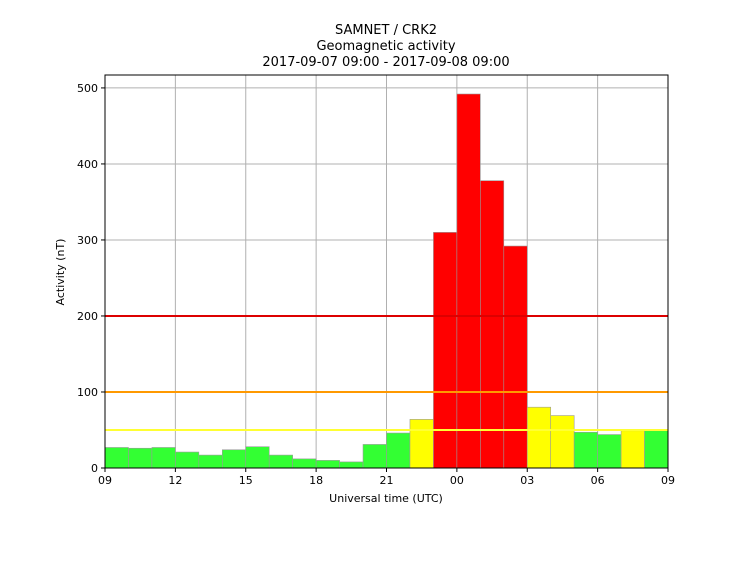 This screenshot has width=750, height=563. What do you see at coordinates (94, 468) in the screenshot?
I see `y-tick-label-0: 0` at bounding box center [94, 468].